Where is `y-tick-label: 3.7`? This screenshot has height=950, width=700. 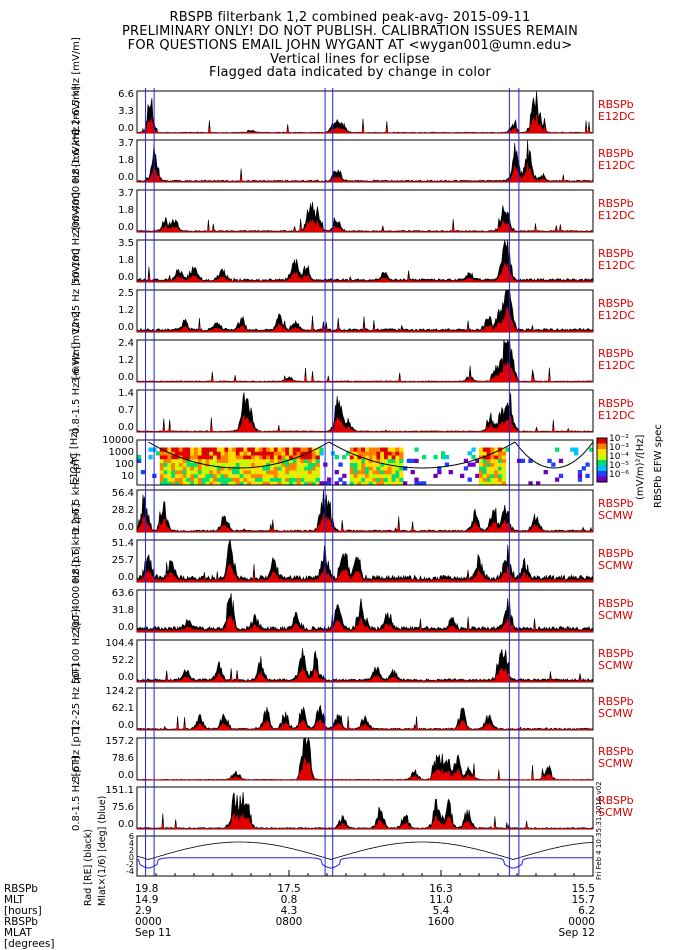 y-tick-label: 3.7 is located at coordinates (126, 143).